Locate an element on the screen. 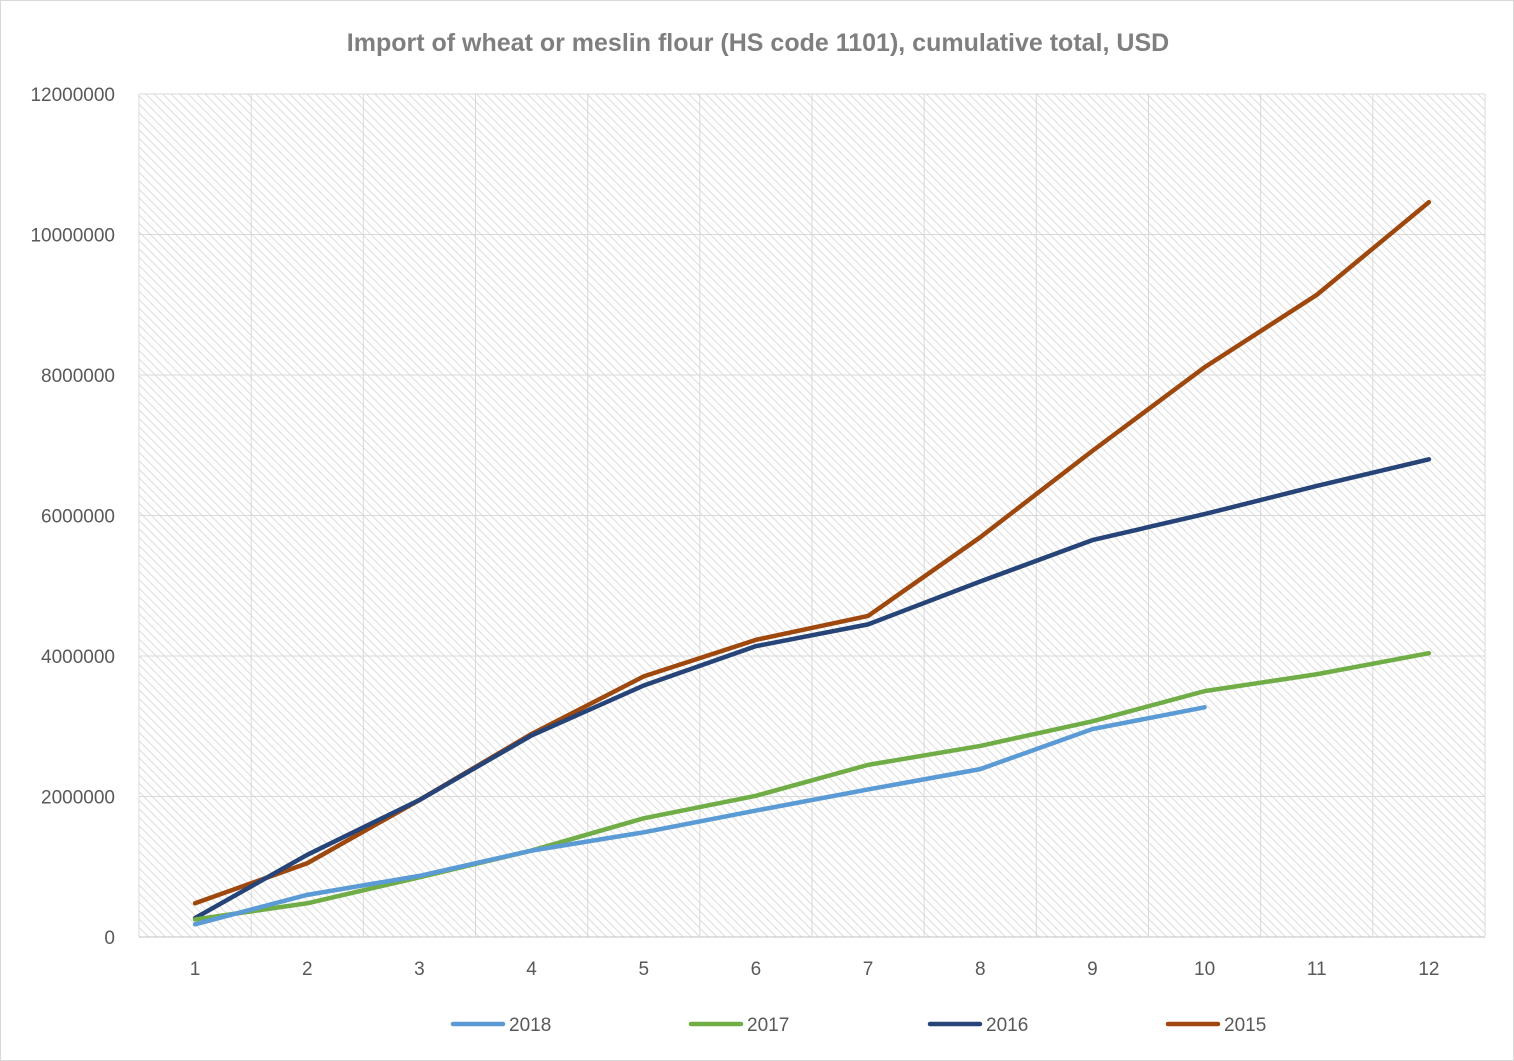 This screenshot has height=1061, width=1514. x-tick-label: 2 is located at coordinates (307, 969).